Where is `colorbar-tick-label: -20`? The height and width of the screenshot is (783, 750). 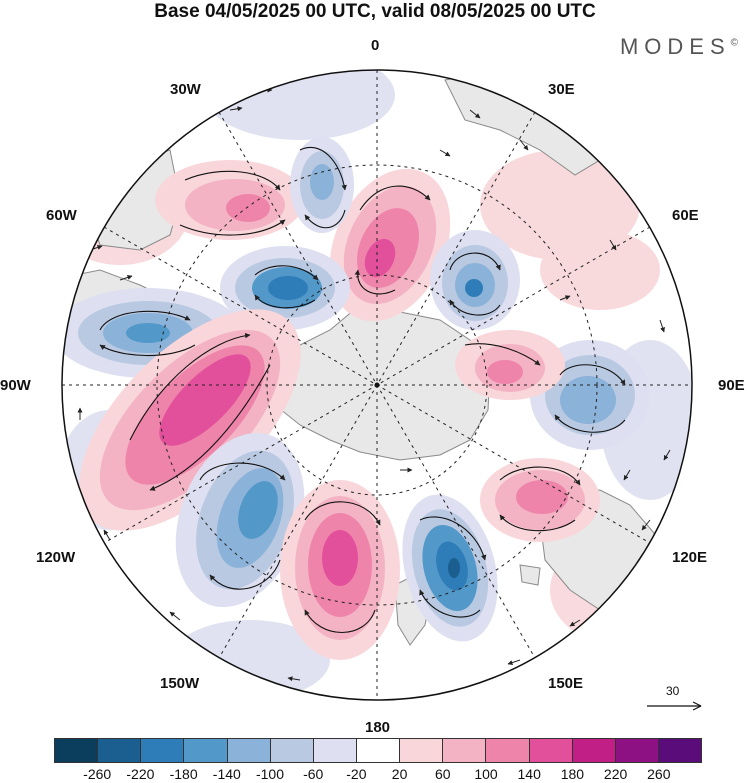
colorbar-tick-label: -20 is located at coordinates (356, 774).